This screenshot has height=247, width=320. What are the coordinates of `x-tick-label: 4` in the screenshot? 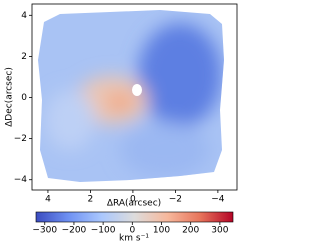 It's located at (48, 200).